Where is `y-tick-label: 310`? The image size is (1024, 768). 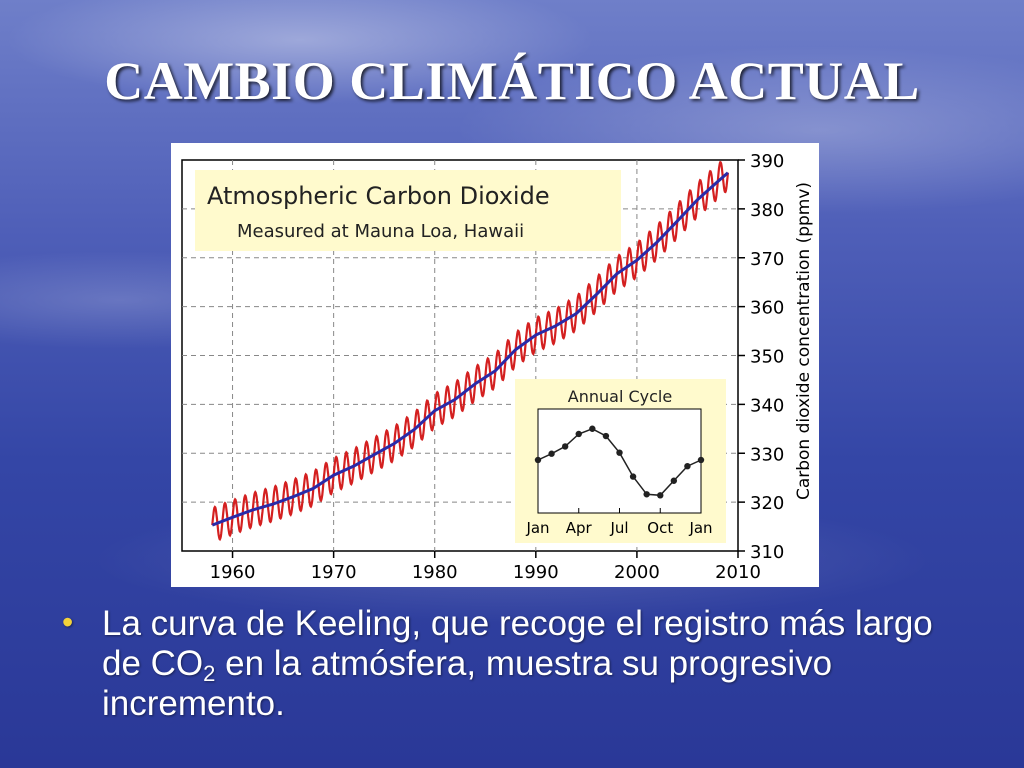
y-tick-label: 310 is located at coordinates (767, 552).